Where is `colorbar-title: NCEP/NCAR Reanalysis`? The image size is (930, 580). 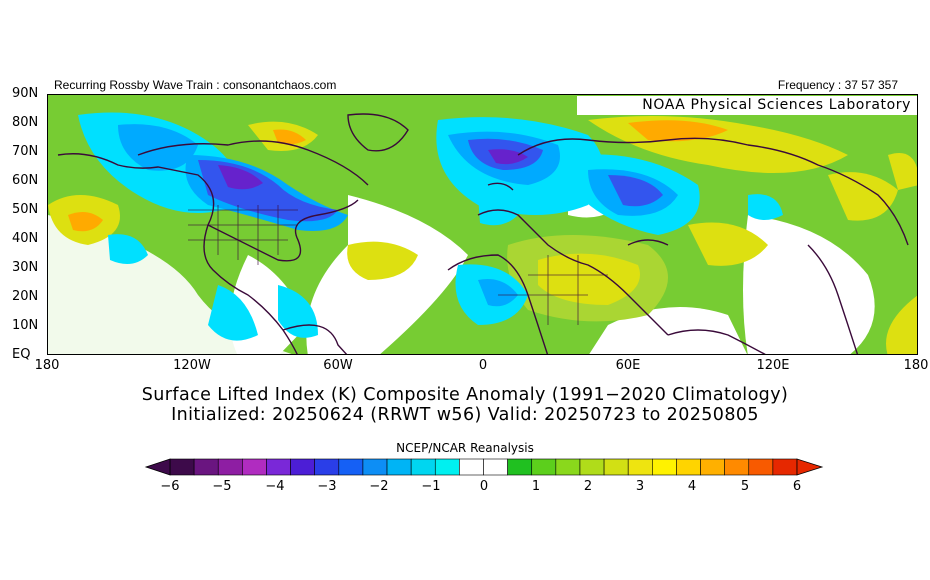 colorbar-title: NCEP/NCAR Reanalysis is located at coordinates (465, 448).